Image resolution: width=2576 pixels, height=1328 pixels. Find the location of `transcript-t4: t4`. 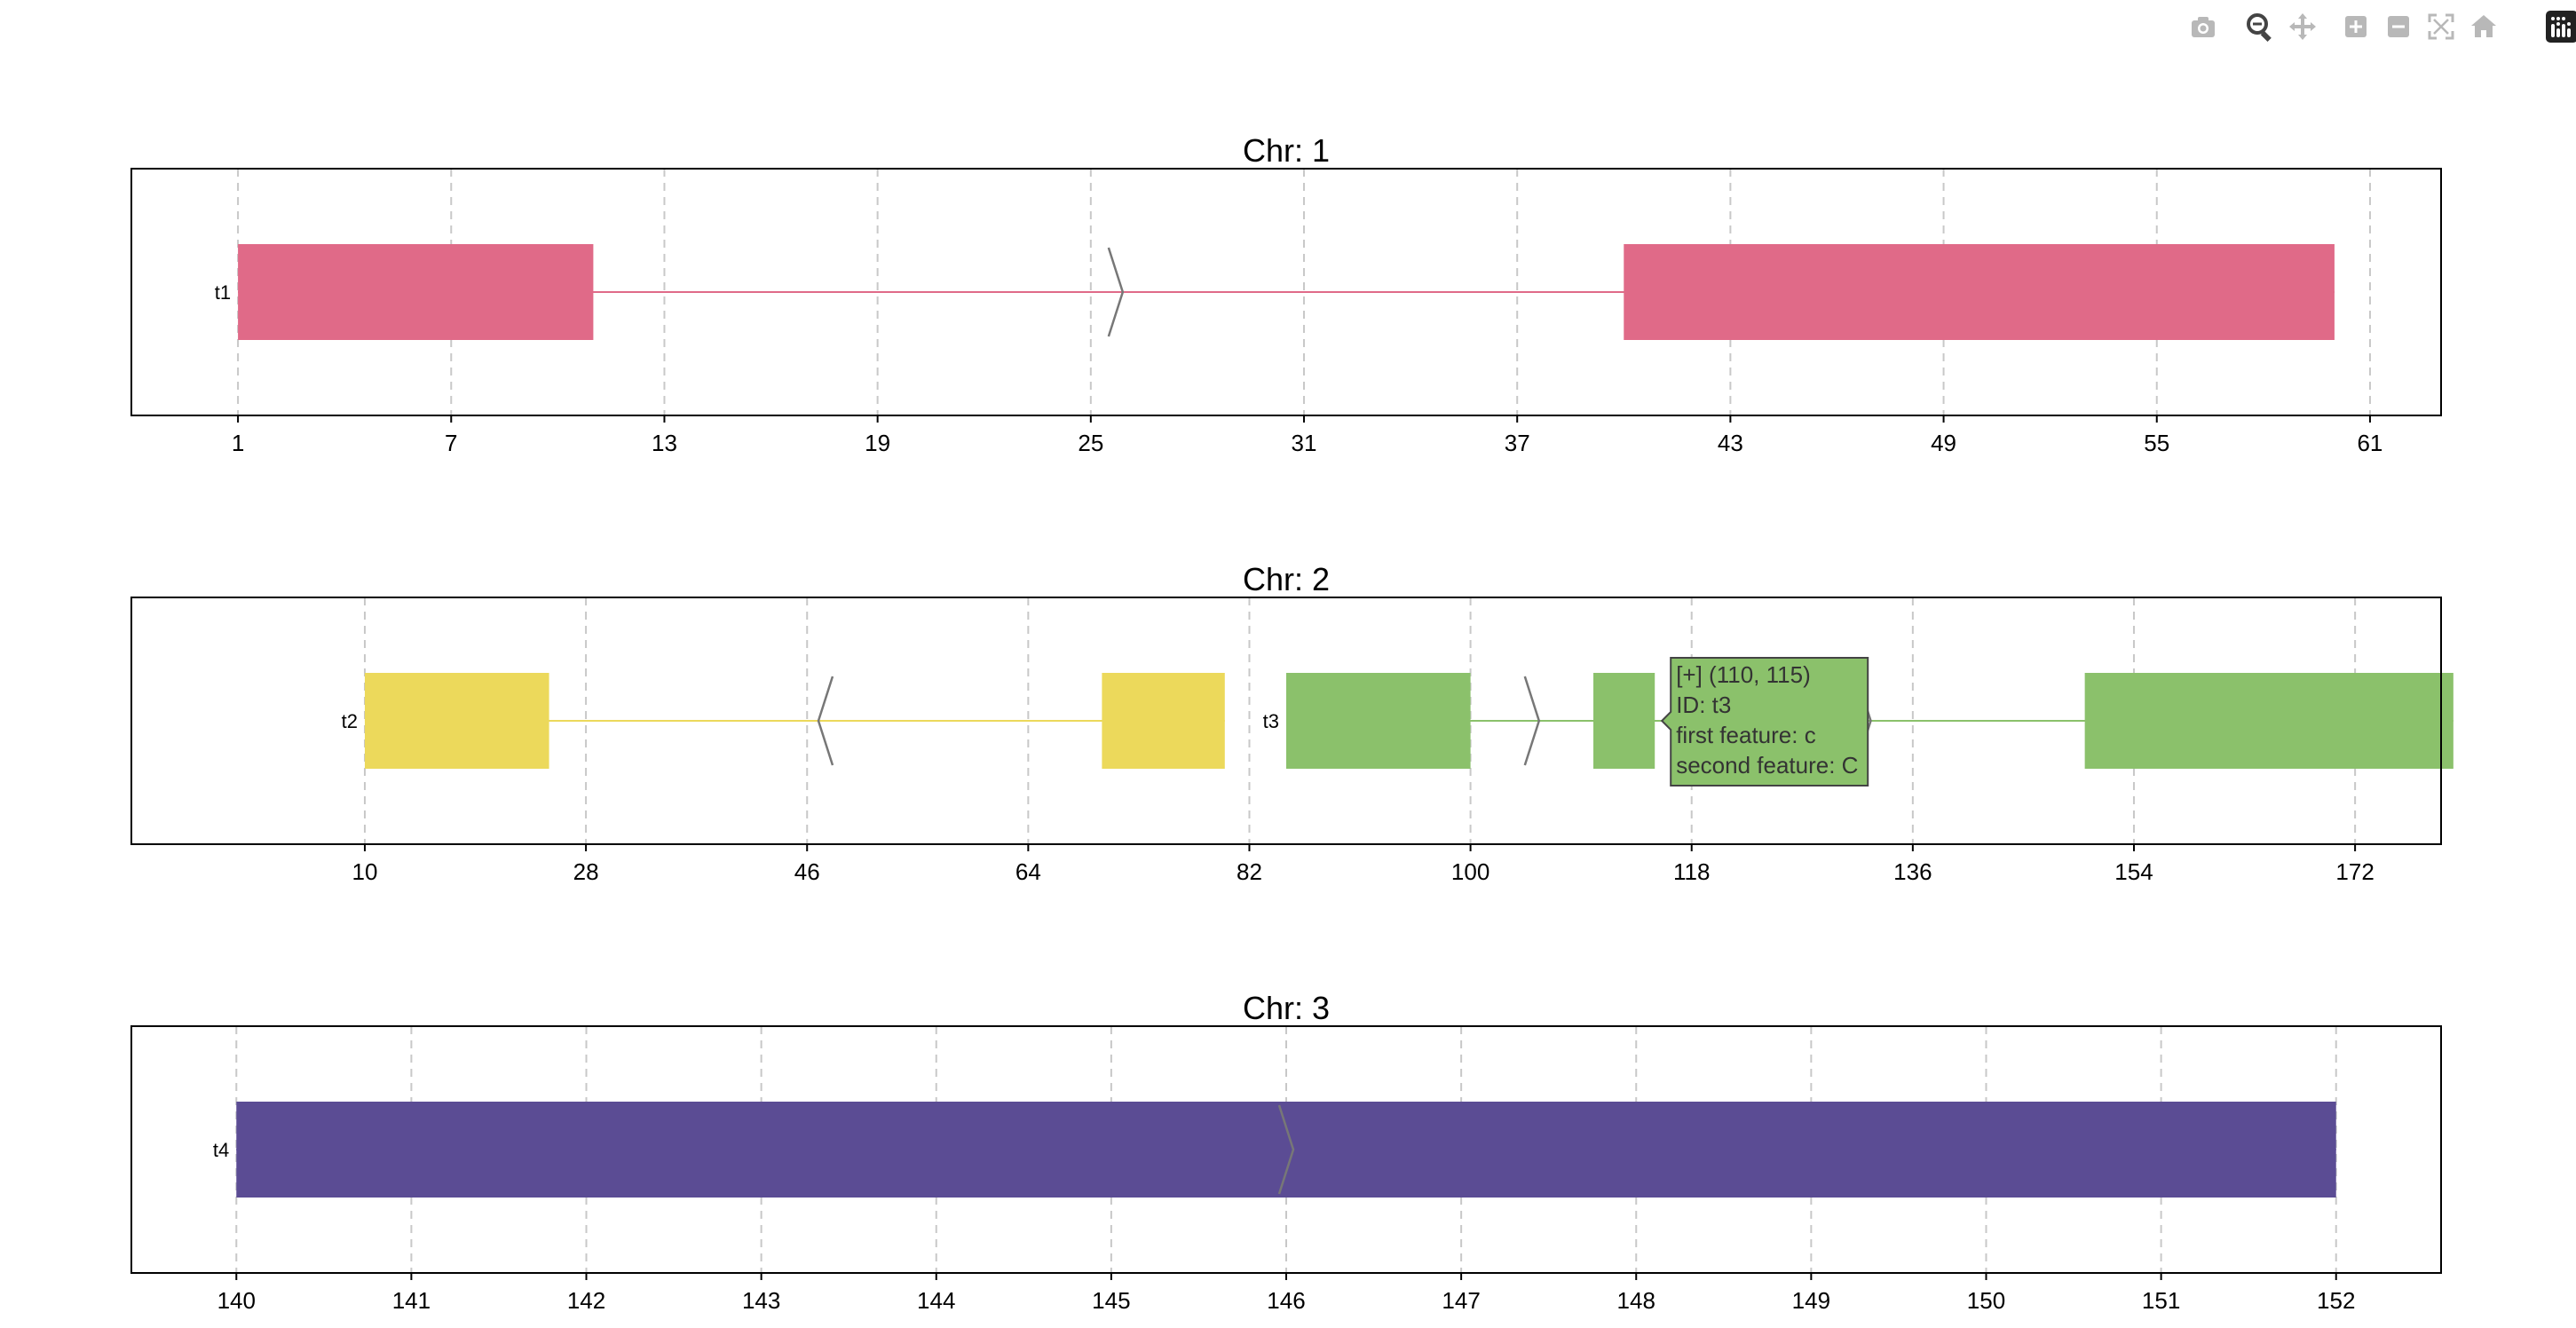

transcript-t4: t4 is located at coordinates (1274, 1150).